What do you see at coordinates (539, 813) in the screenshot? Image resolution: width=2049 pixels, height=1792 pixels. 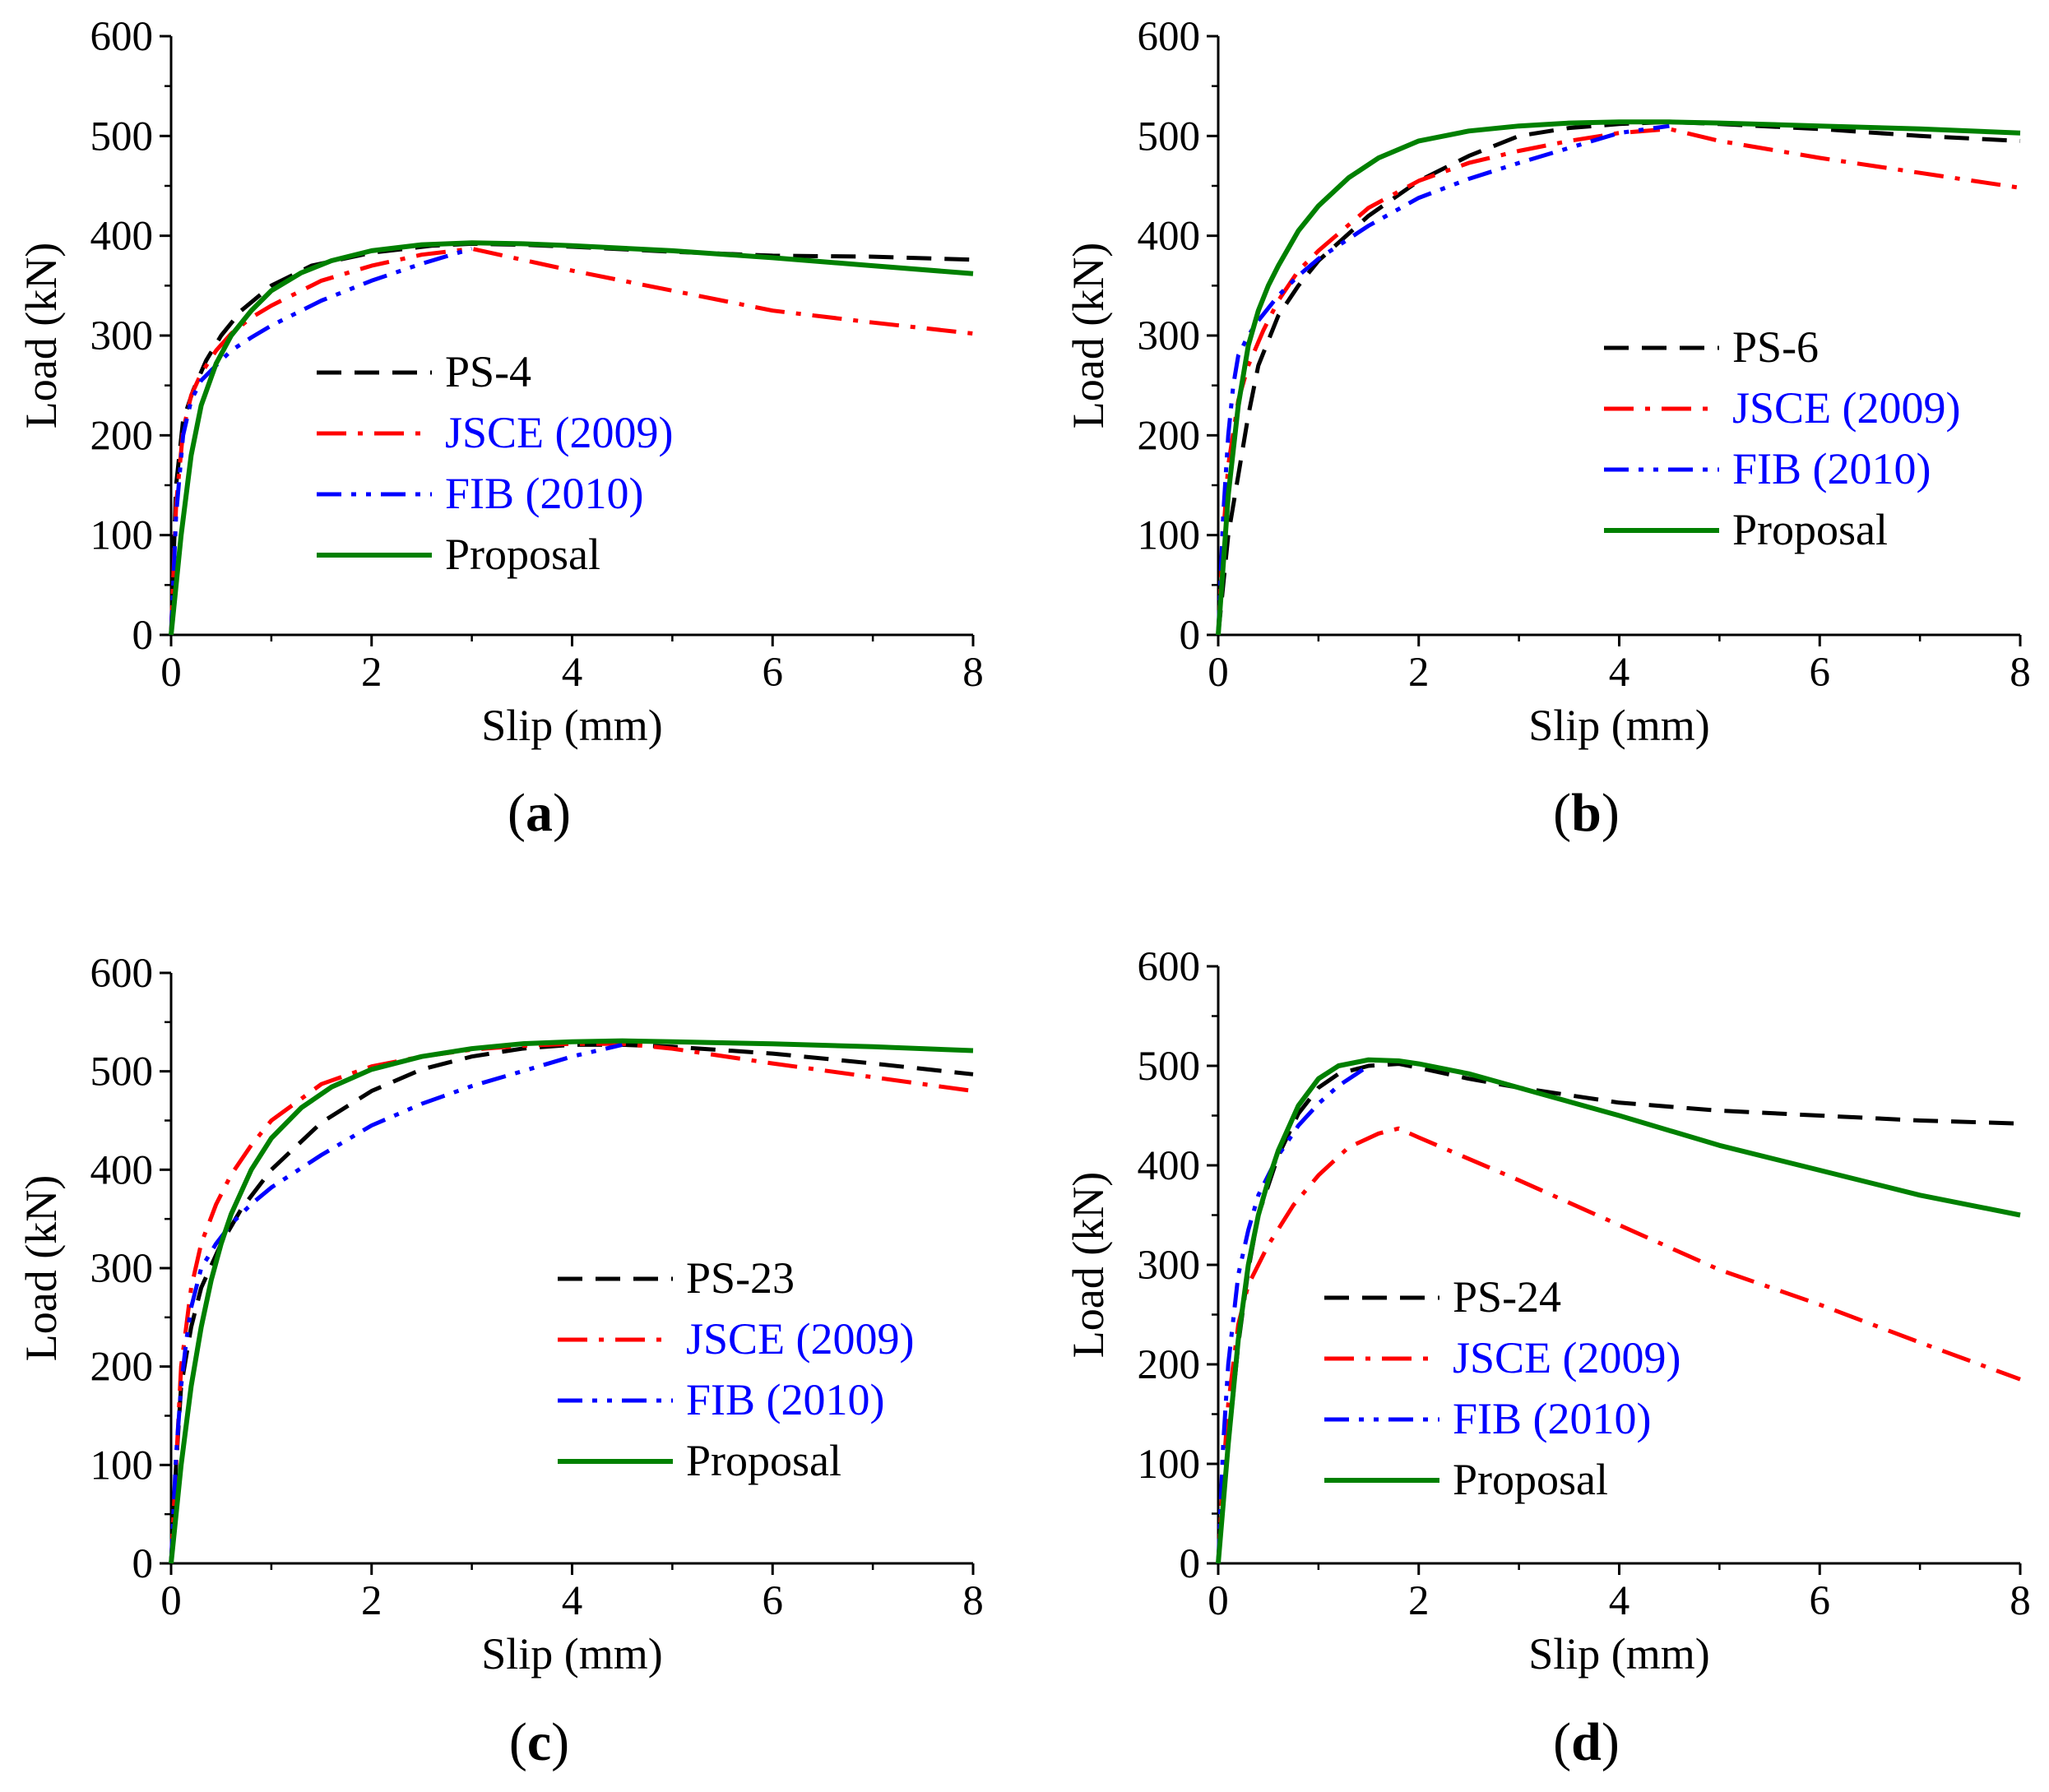 I see `panel-label: (a)` at bounding box center [539, 813].